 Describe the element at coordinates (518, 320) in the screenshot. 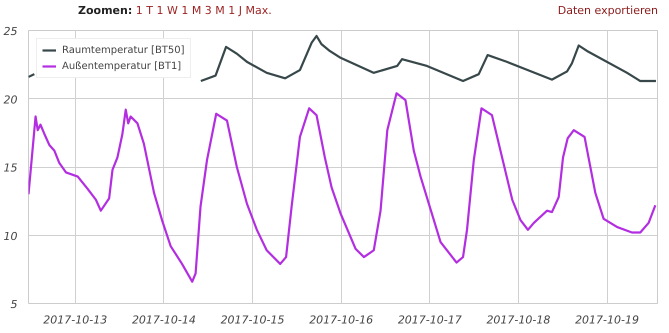

I see `x-tick-label: 2017-10-18` at that location.